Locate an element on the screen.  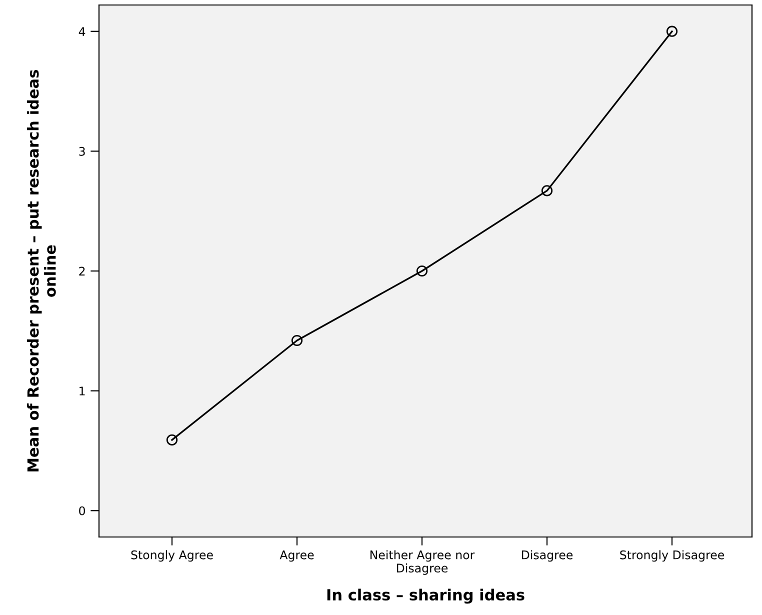
y-tick-label: 0 is located at coordinates (82, 511).